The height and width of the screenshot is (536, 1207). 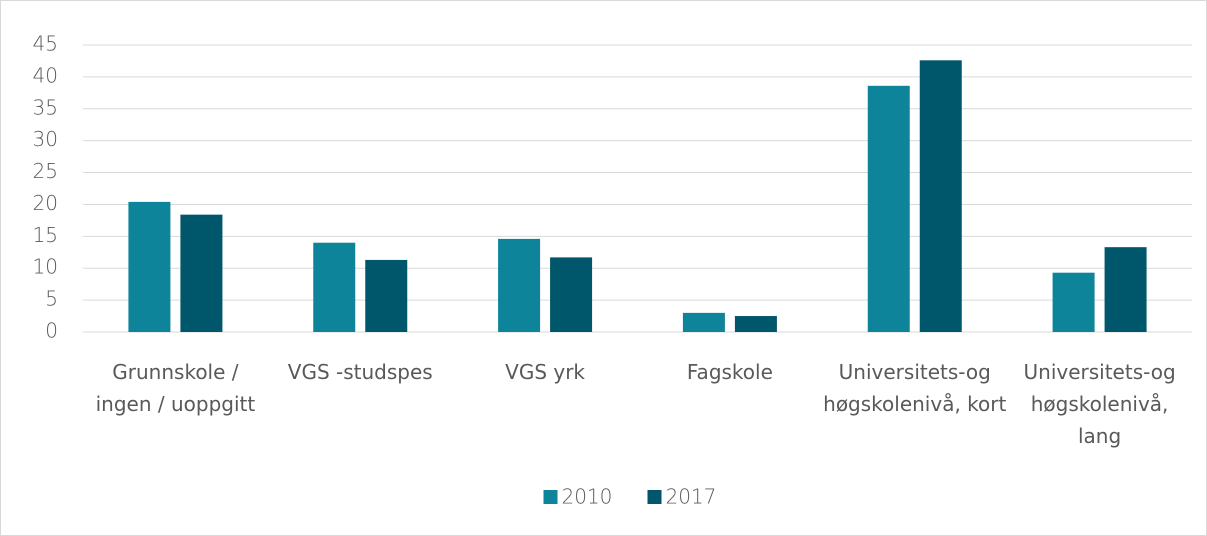 I want to click on legend-label: 2010, so click(x=587, y=497).